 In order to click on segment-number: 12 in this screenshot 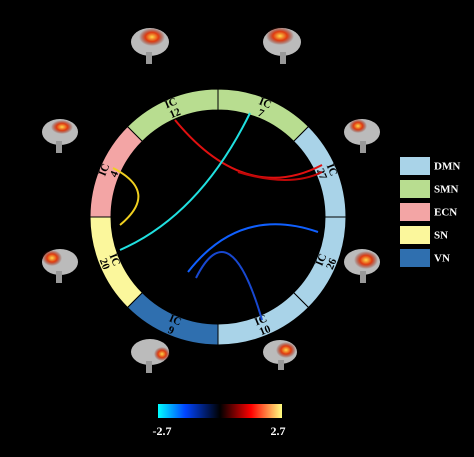, I will do `click(175, 113)`.